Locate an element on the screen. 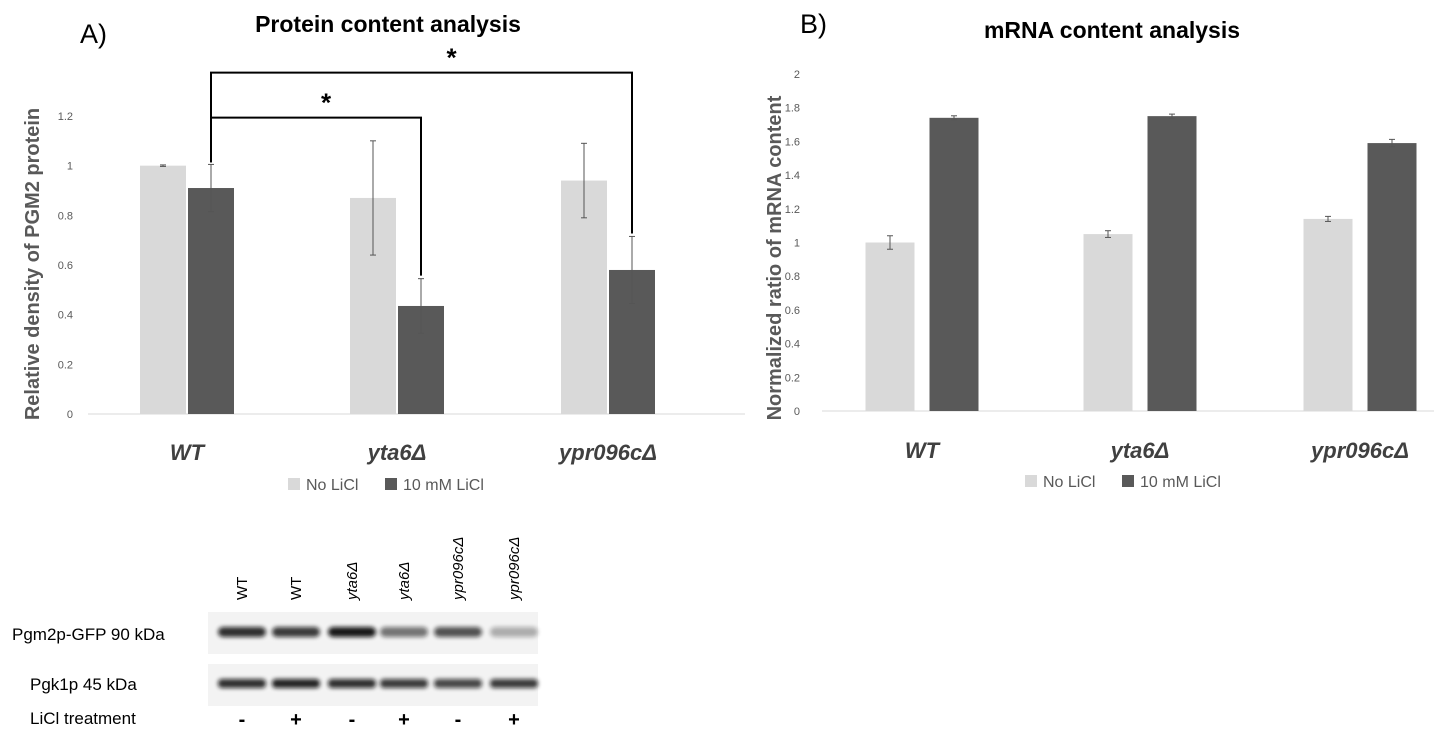 The height and width of the screenshot is (730, 1434). blot-row-label-pgm2: Pgm2p-GFP 90 kDa is located at coordinates (88, 634).